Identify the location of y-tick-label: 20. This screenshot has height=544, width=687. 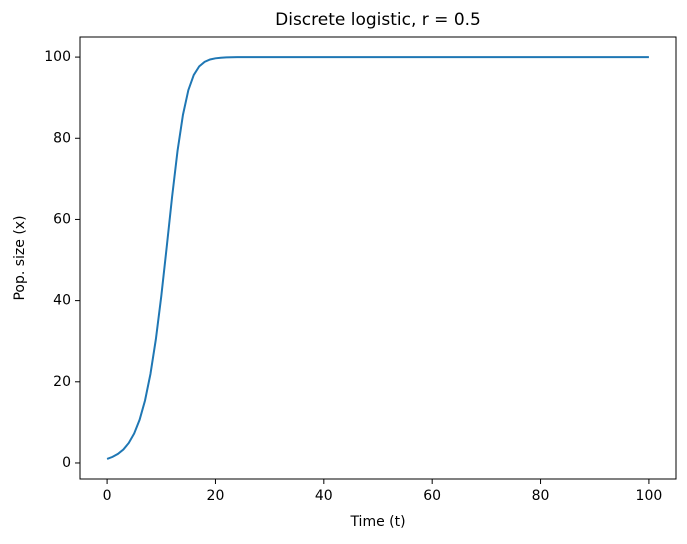
(62, 382).